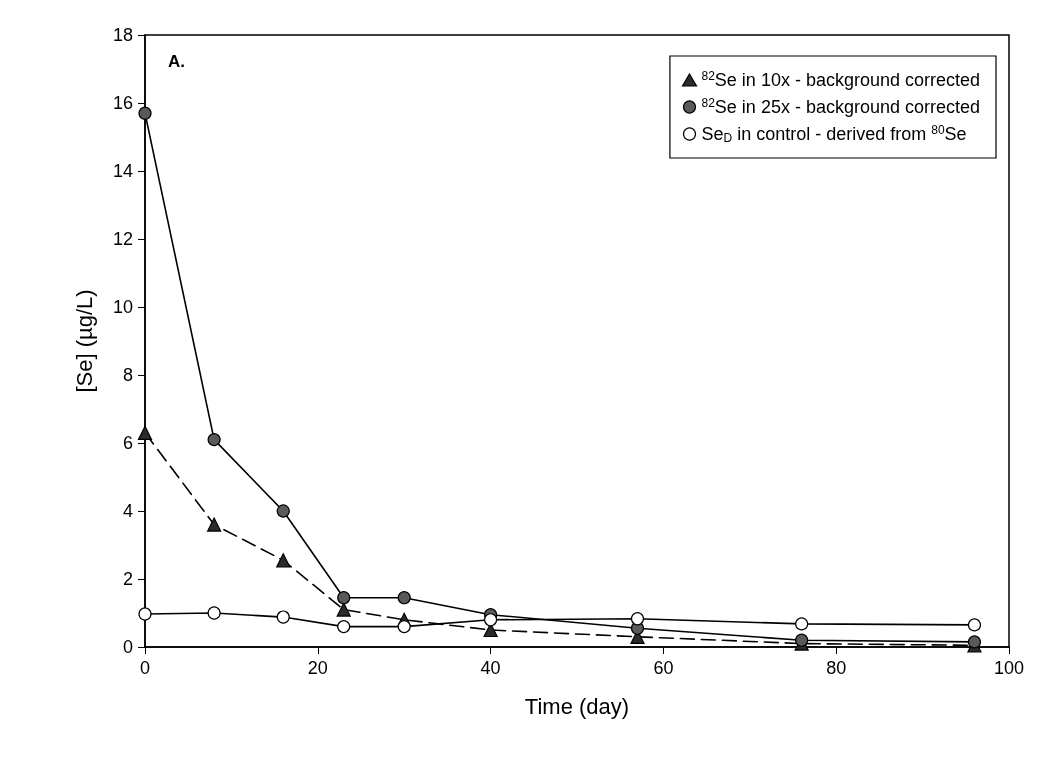  Describe the element at coordinates (490, 668) in the screenshot. I see `x-tick-label: 40` at that location.